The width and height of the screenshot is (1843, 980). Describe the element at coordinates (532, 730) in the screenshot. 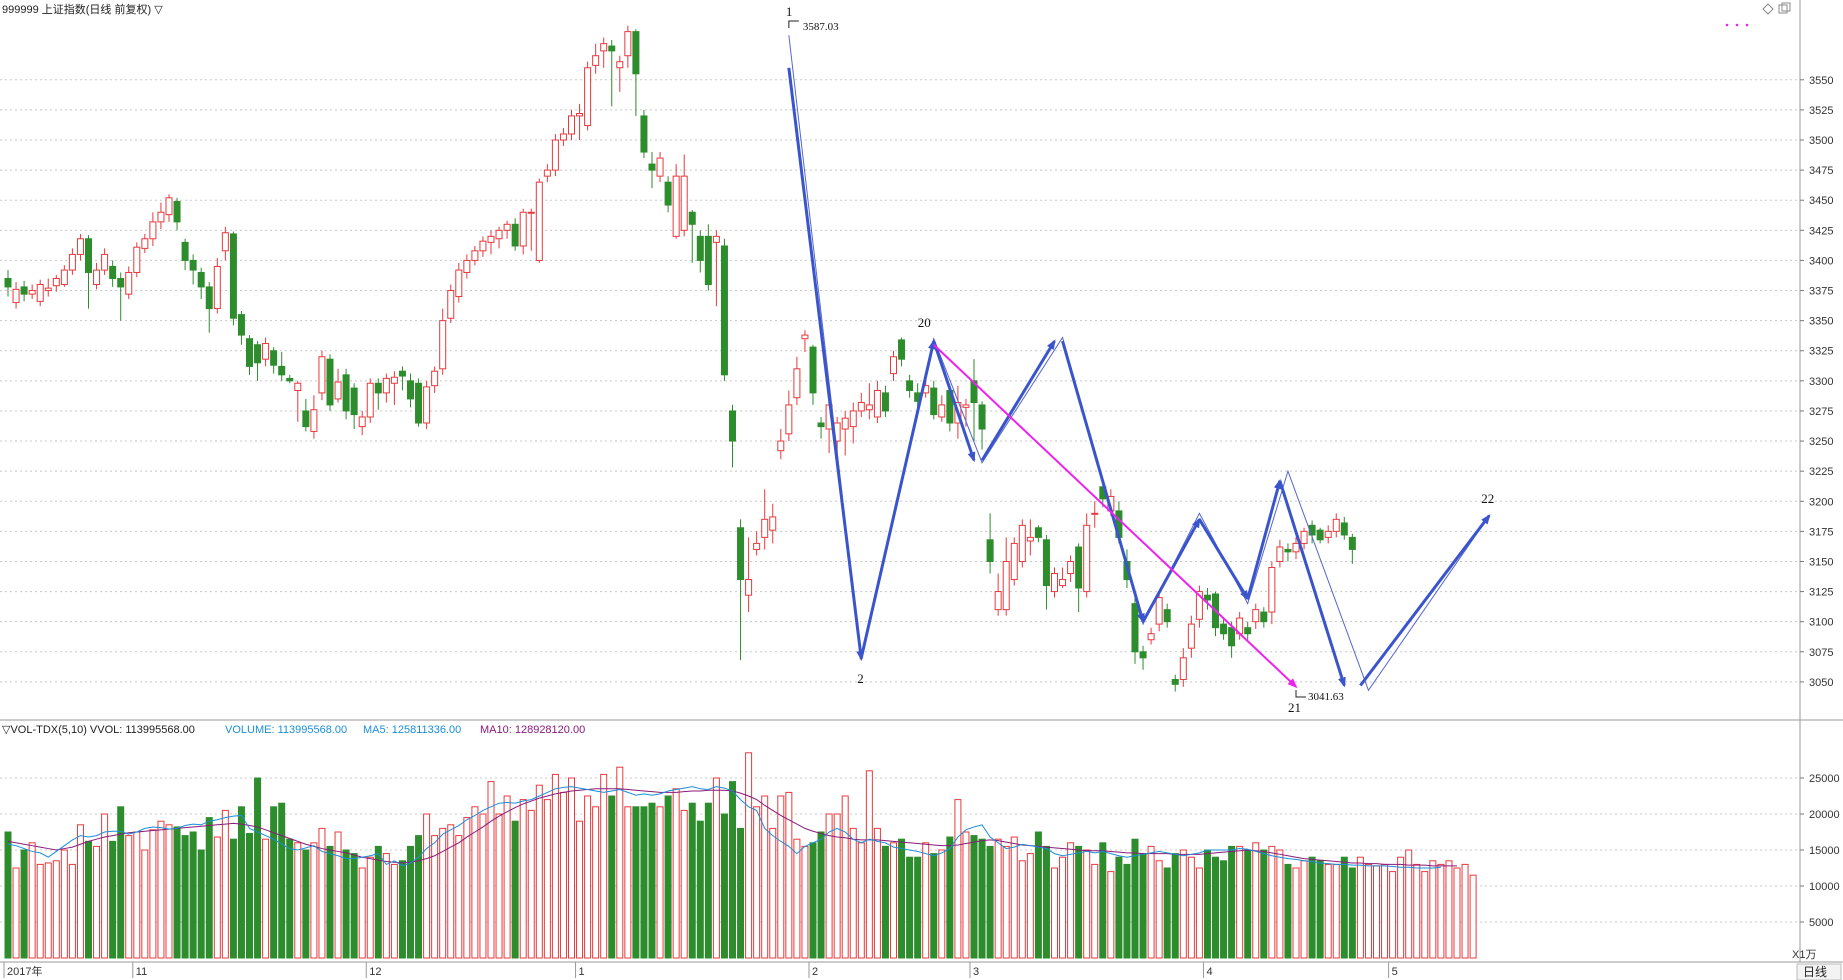

I see `vol-header-ma10: MA10: 128928120.00` at that location.